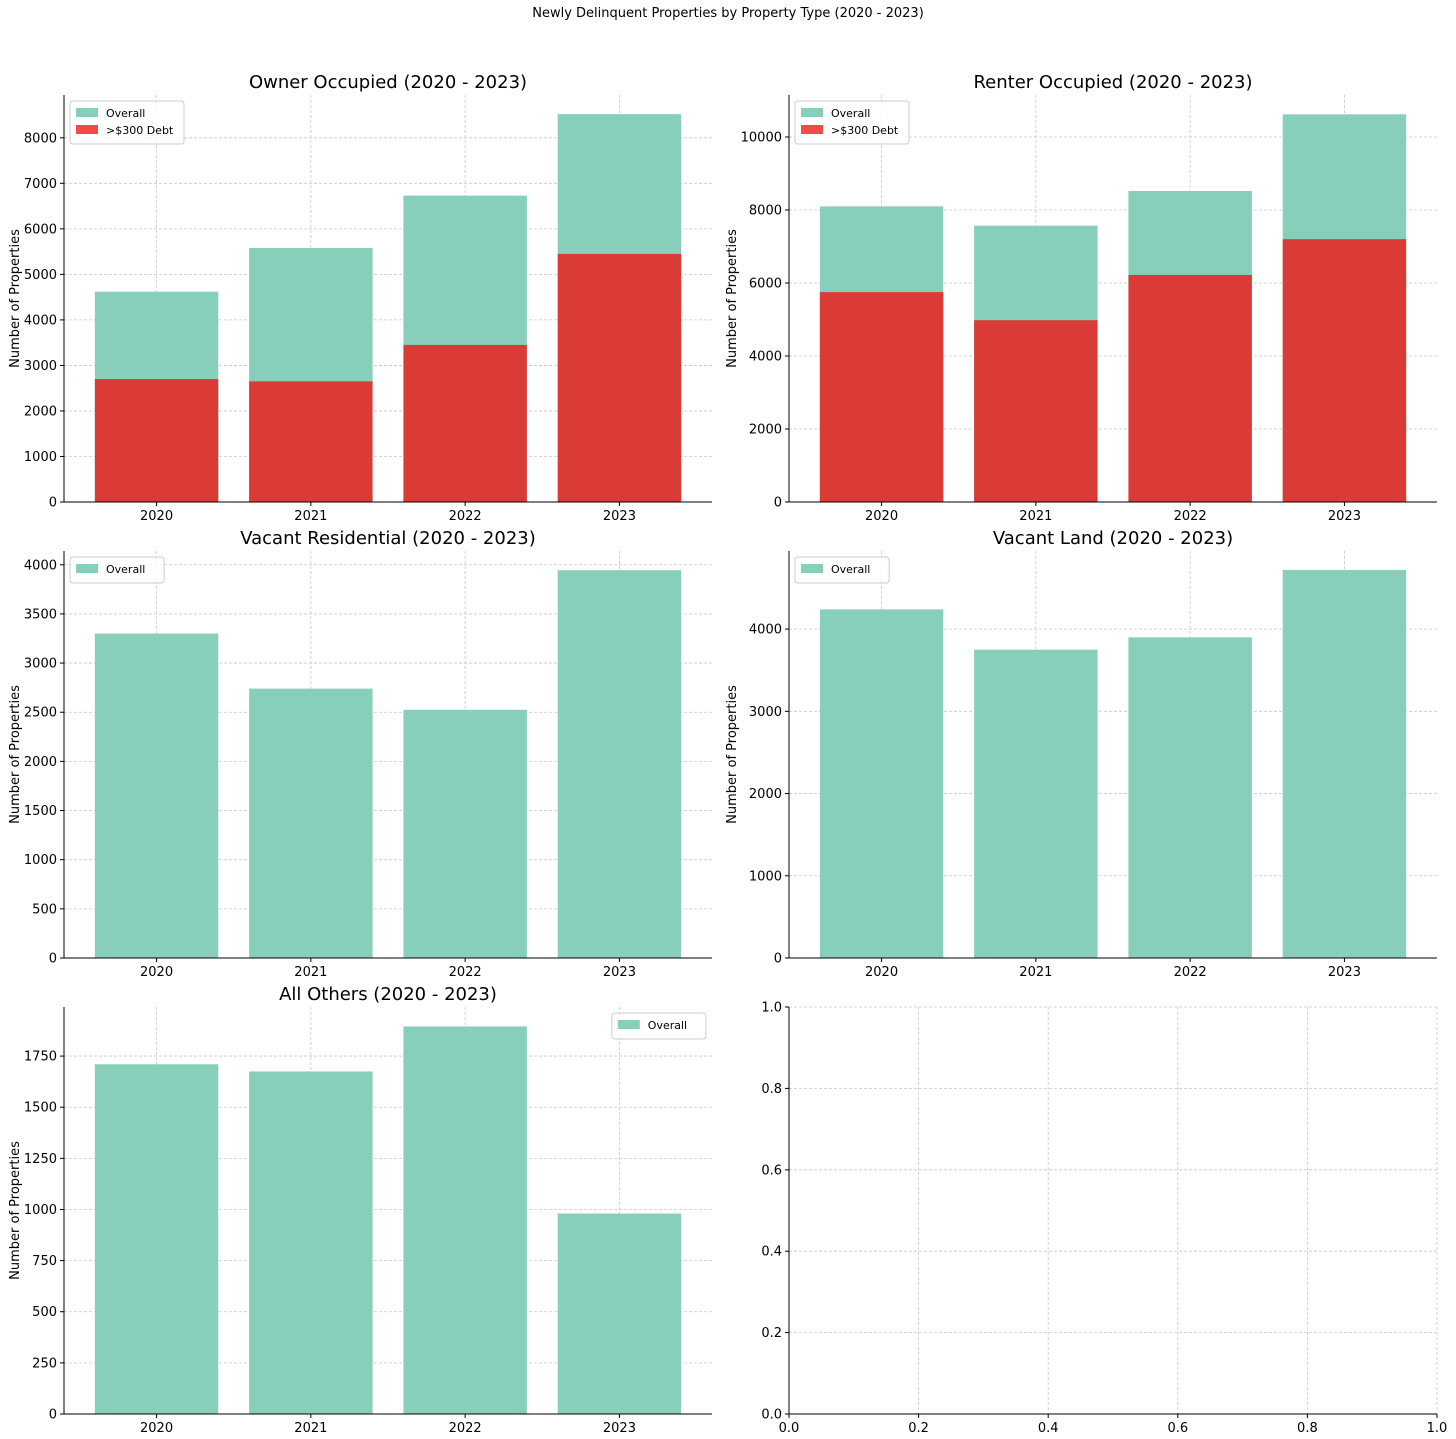 The image size is (1456, 1439). I want to click on y-tick-label: 750, so click(44, 1261).